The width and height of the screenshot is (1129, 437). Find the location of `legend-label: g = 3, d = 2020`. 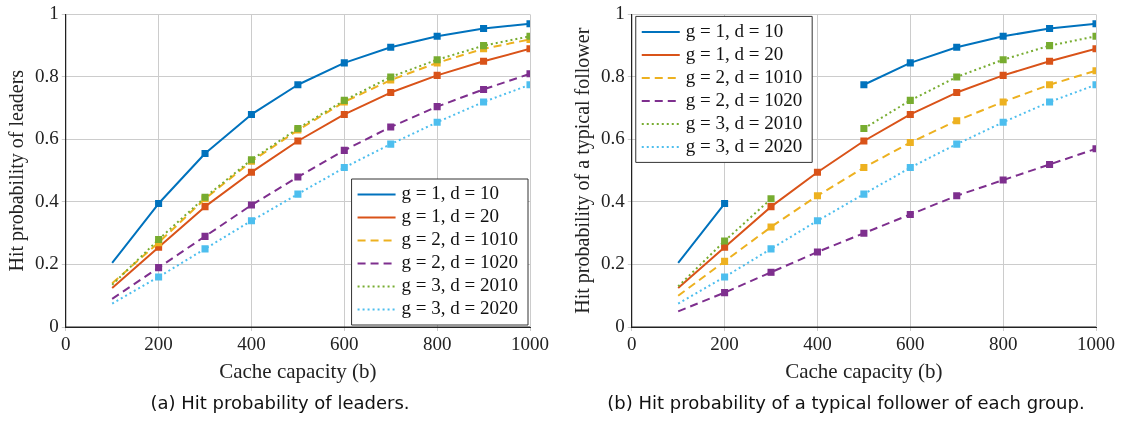

legend-label: g = 3, d = 2020 is located at coordinates (460, 308).